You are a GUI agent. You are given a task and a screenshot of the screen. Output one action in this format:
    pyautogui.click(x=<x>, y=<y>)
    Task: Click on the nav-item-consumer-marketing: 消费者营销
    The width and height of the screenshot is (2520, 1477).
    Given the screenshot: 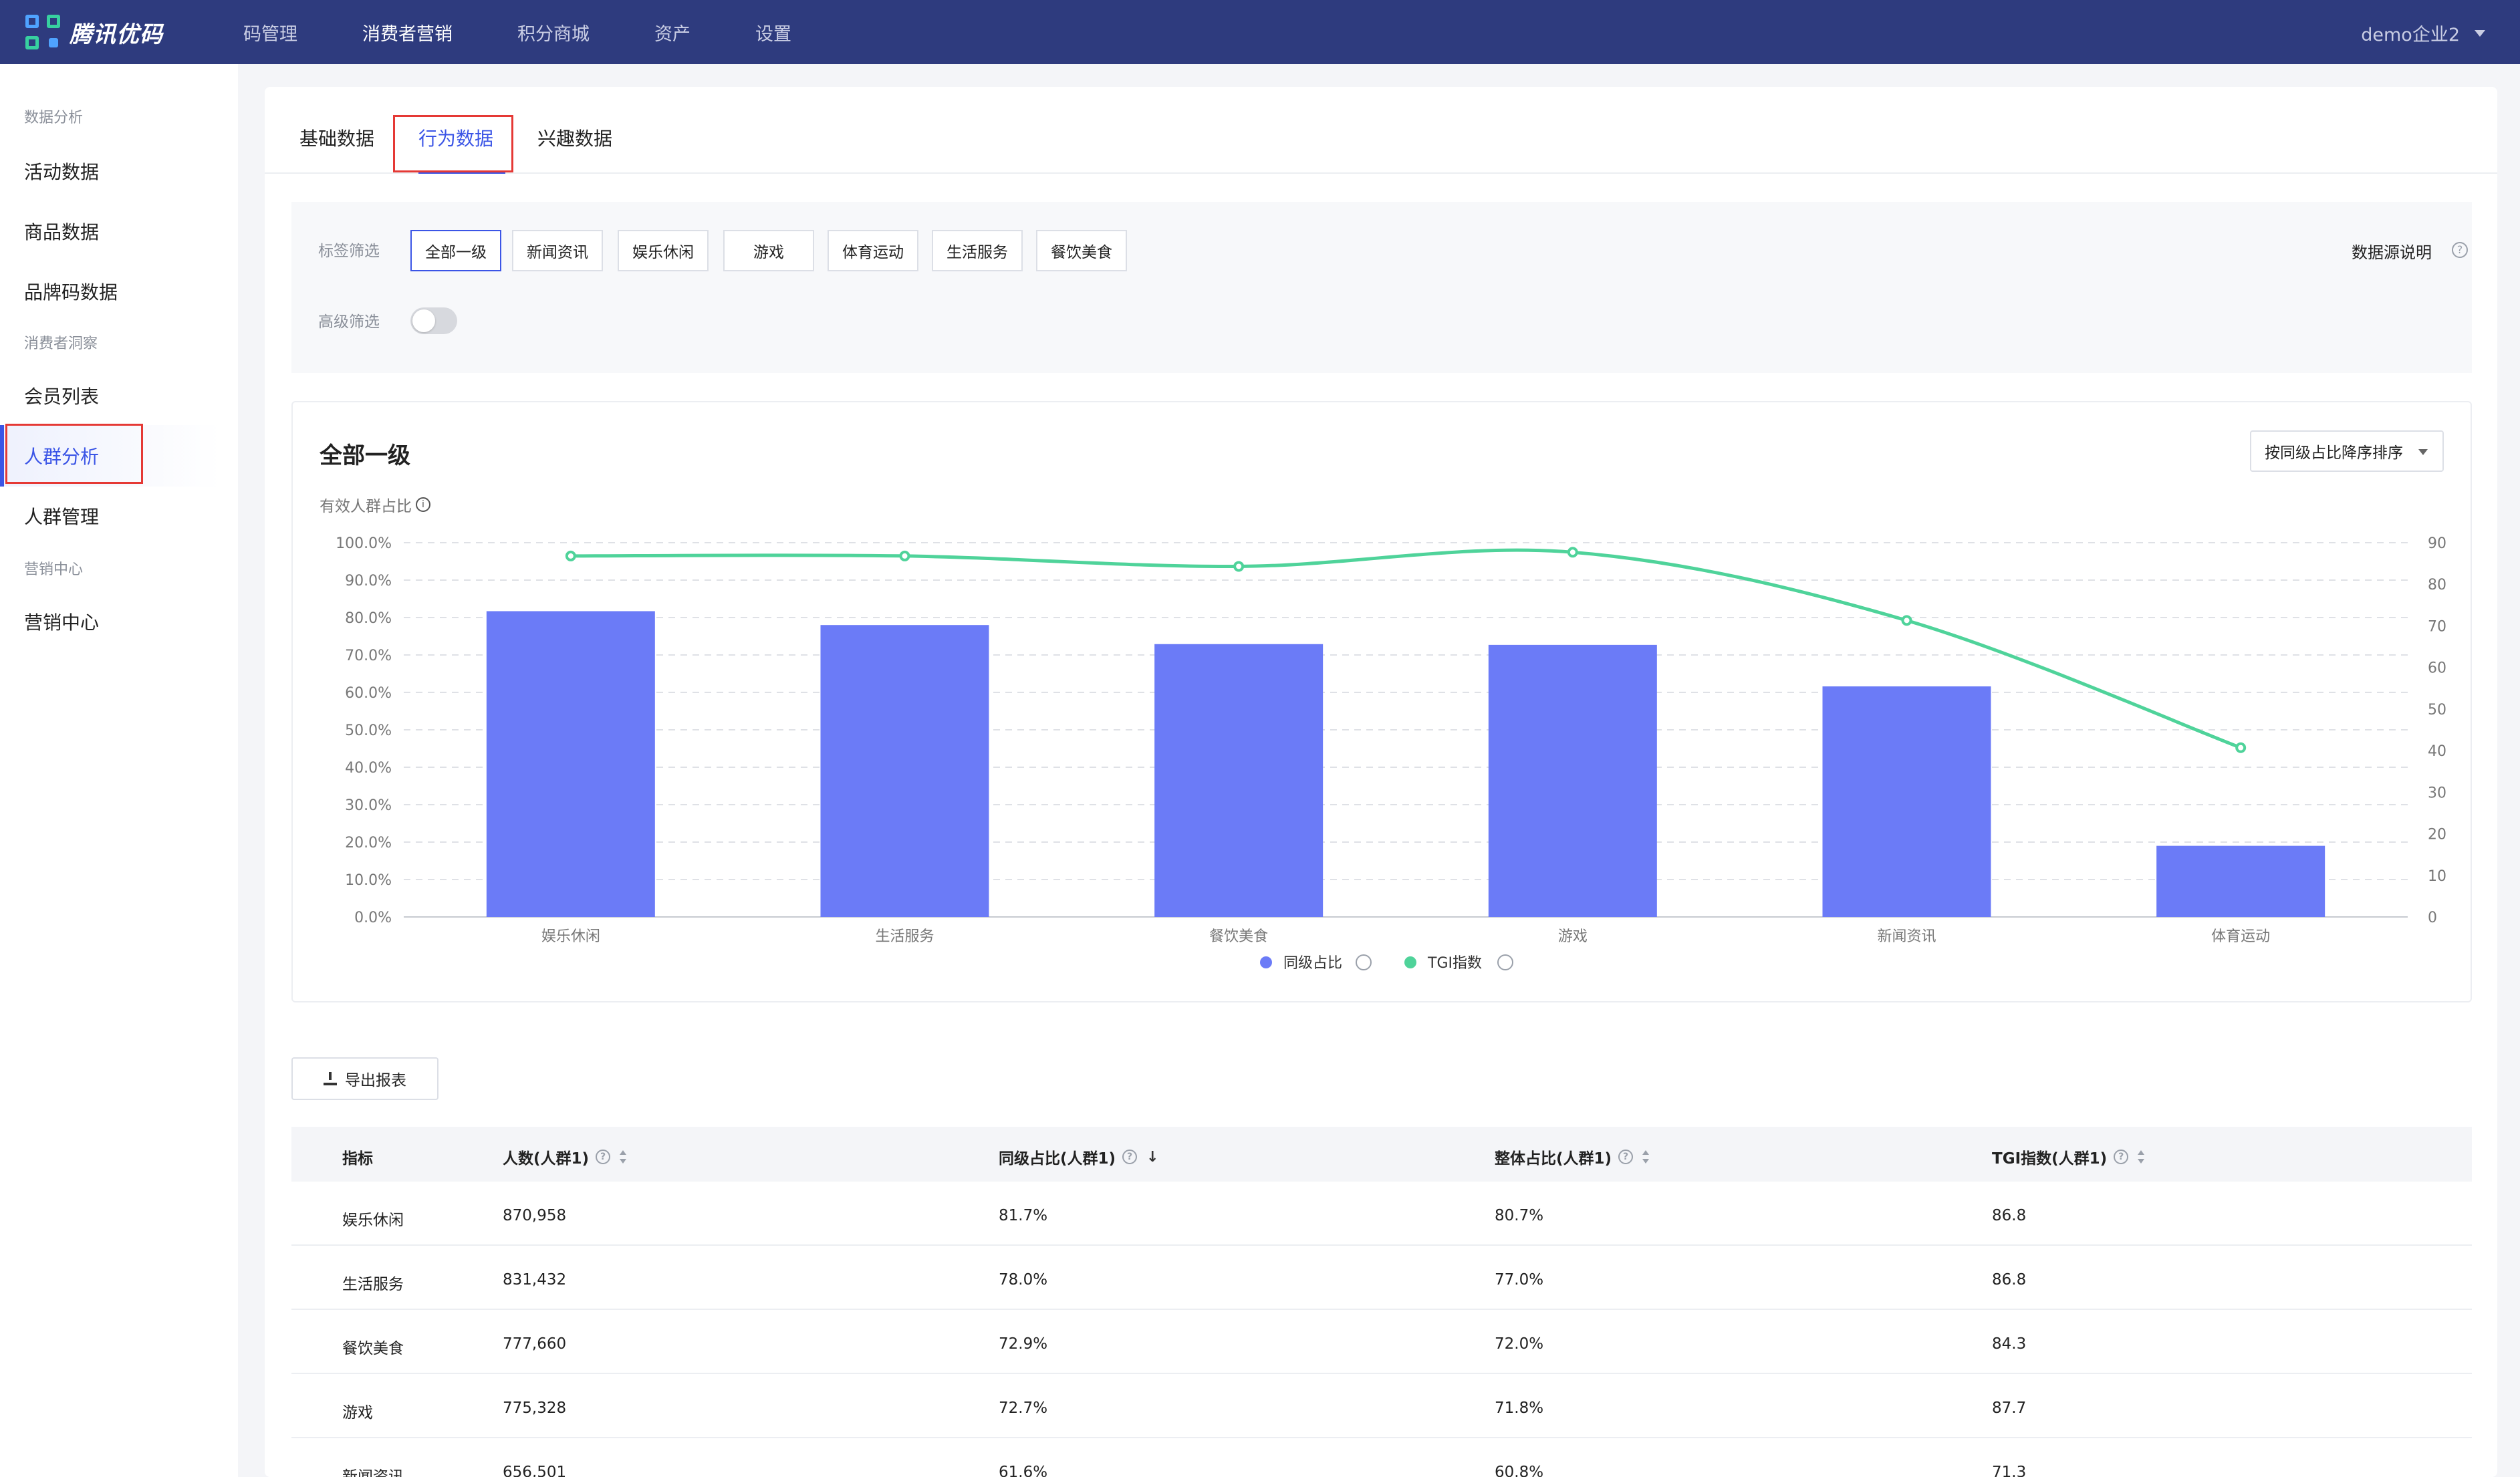 What is the action you would take?
    pyautogui.click(x=407, y=34)
    